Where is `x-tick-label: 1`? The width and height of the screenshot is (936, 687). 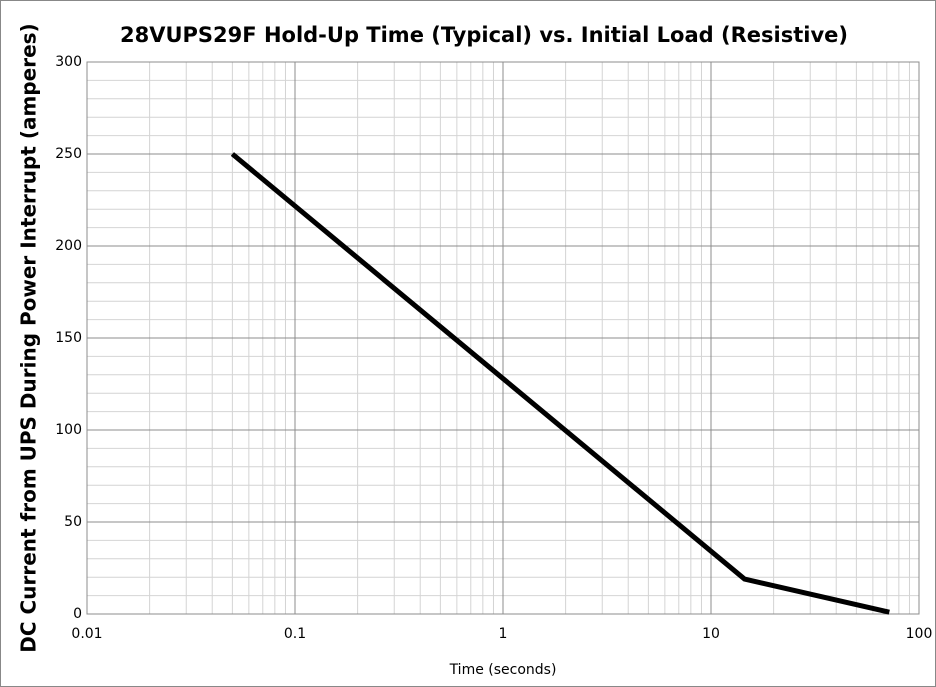 x-tick-label: 1 is located at coordinates (503, 634).